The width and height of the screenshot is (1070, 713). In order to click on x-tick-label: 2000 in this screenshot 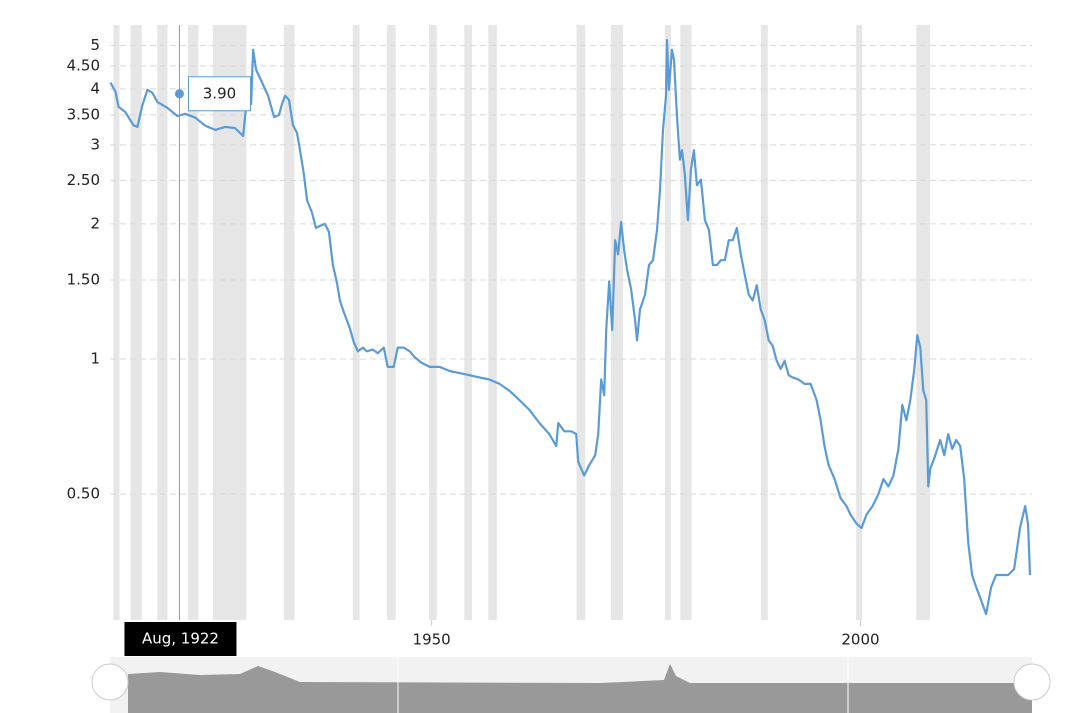, I will do `click(860, 640)`.